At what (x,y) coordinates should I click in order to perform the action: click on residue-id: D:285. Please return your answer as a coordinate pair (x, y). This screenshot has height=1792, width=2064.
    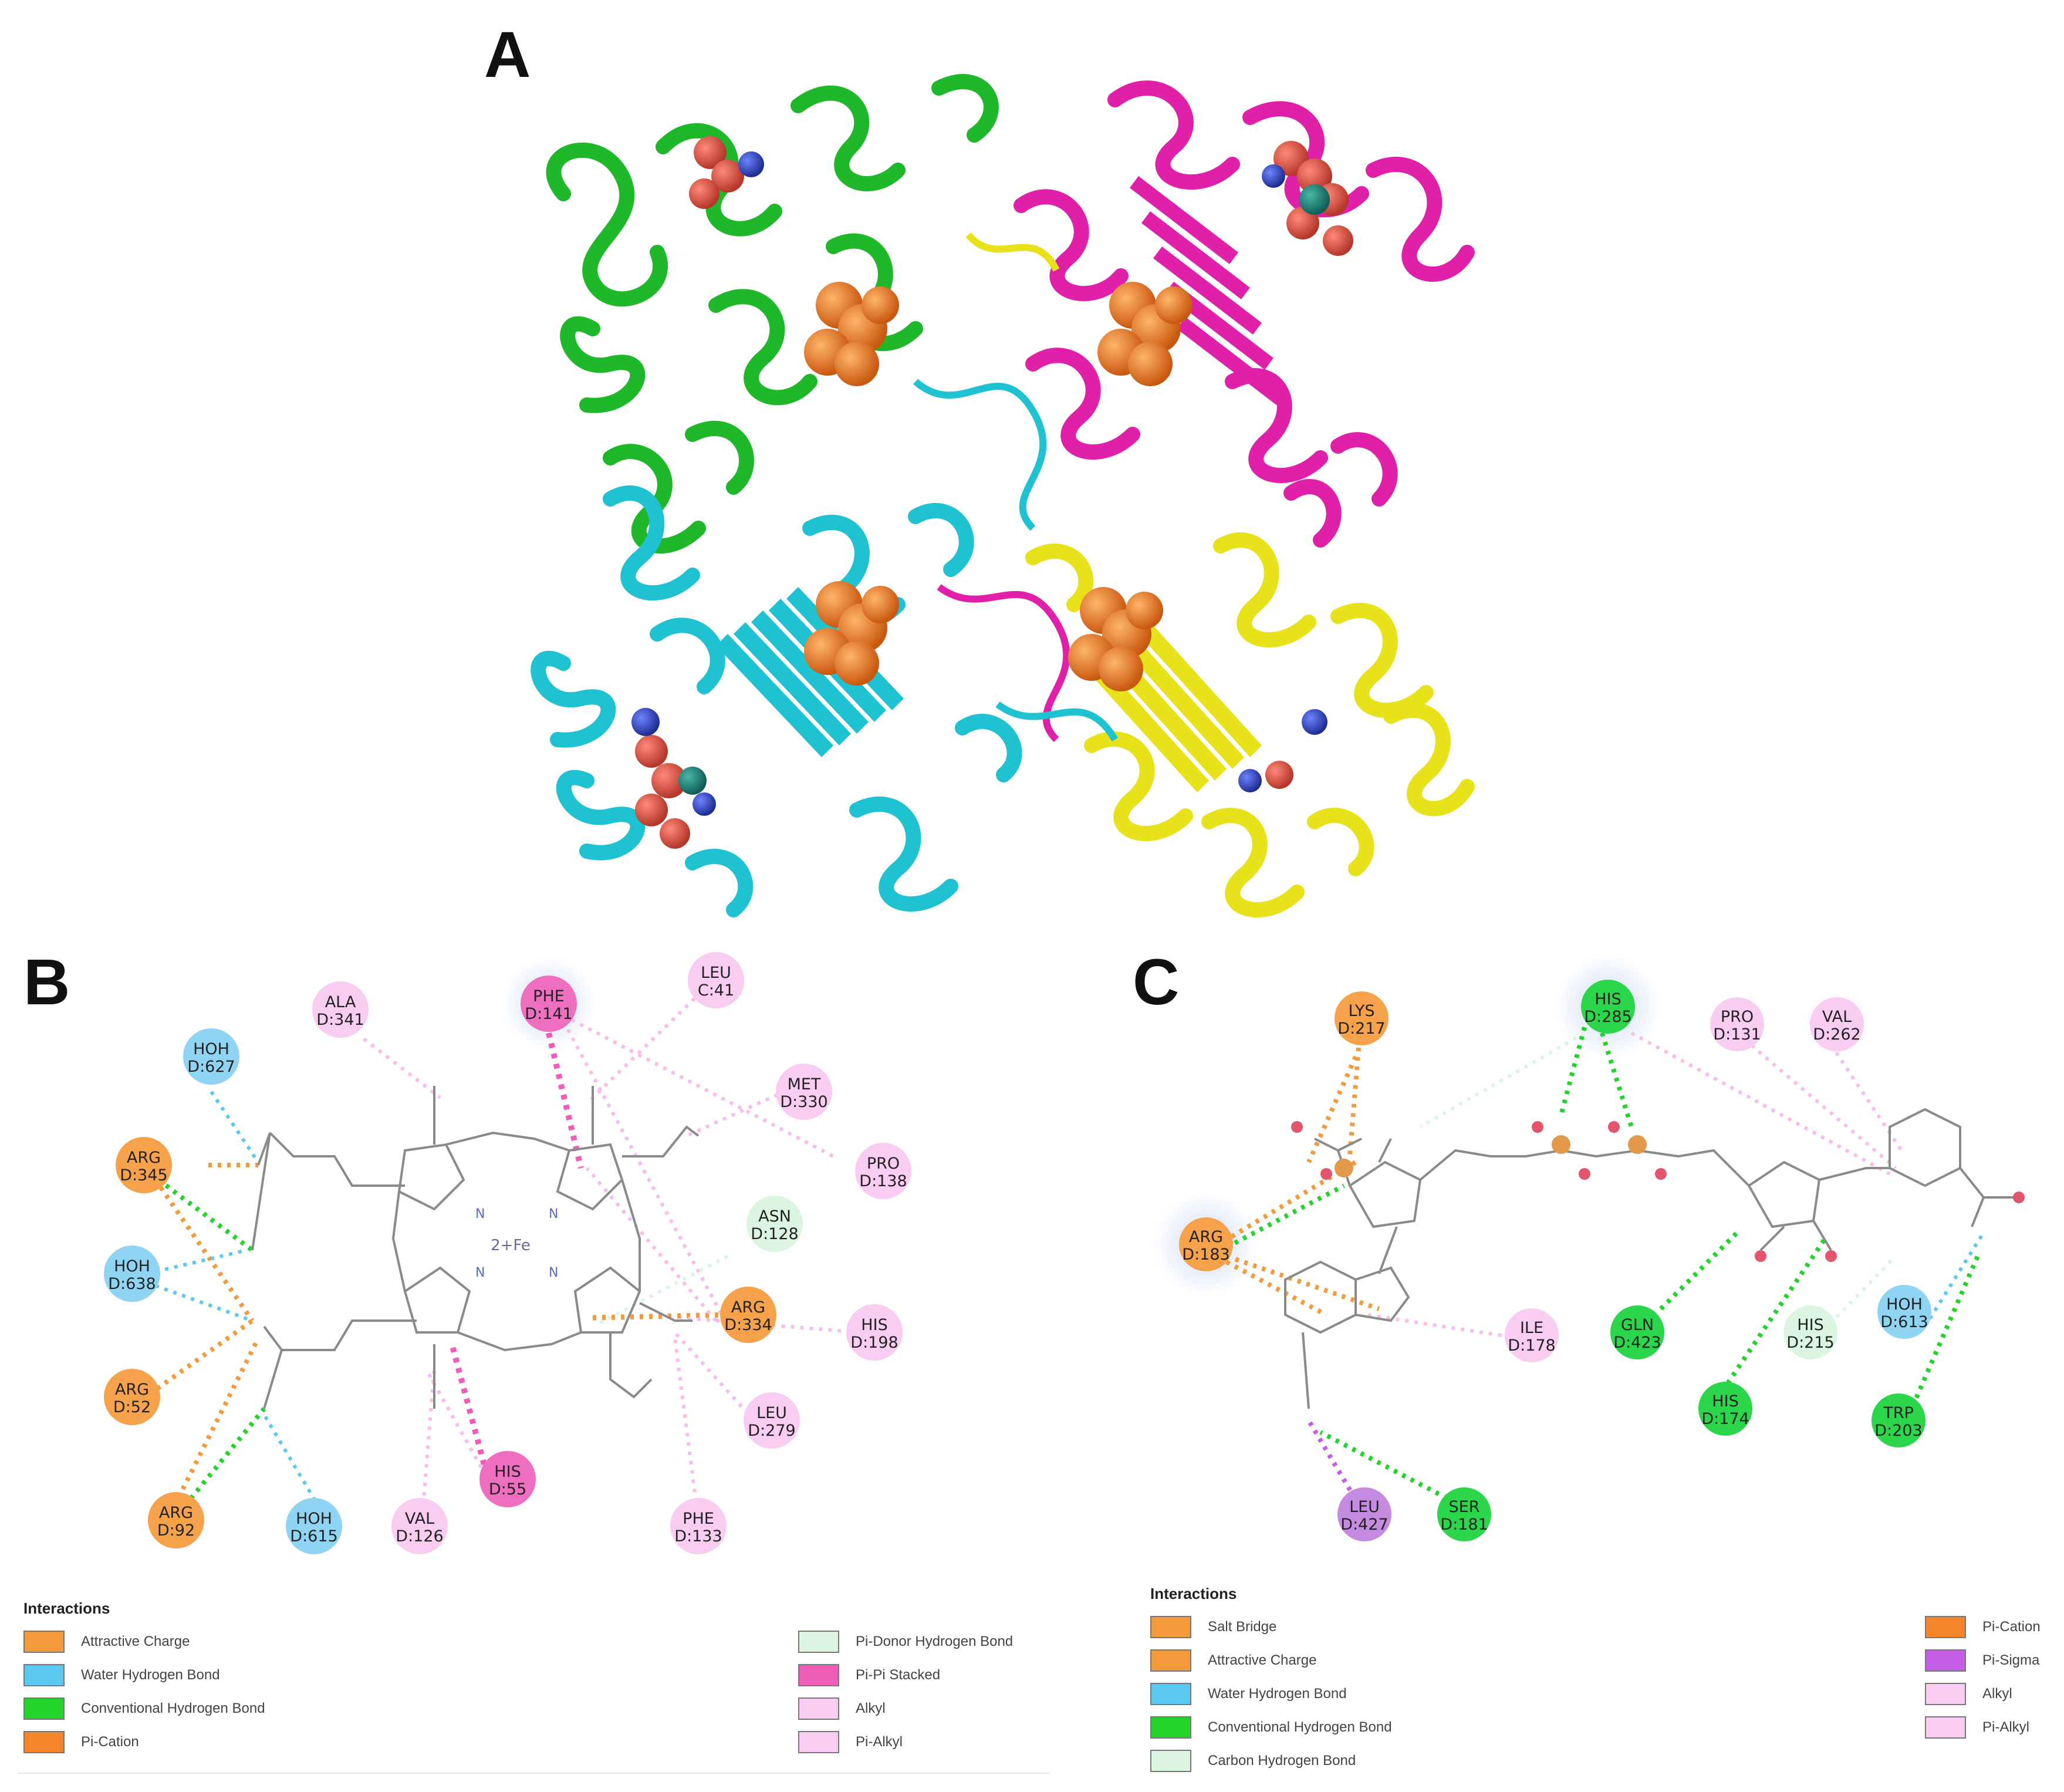
    Looking at the image, I should click on (1607, 1017).